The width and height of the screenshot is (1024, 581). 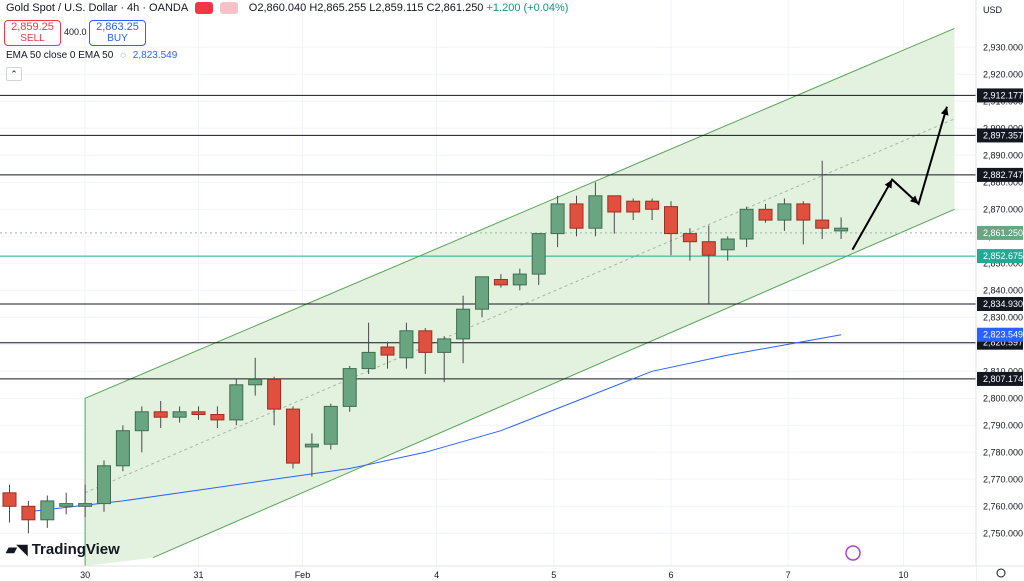 What do you see at coordinates (117, 38) in the screenshot?
I see `buy-label: BUY` at bounding box center [117, 38].